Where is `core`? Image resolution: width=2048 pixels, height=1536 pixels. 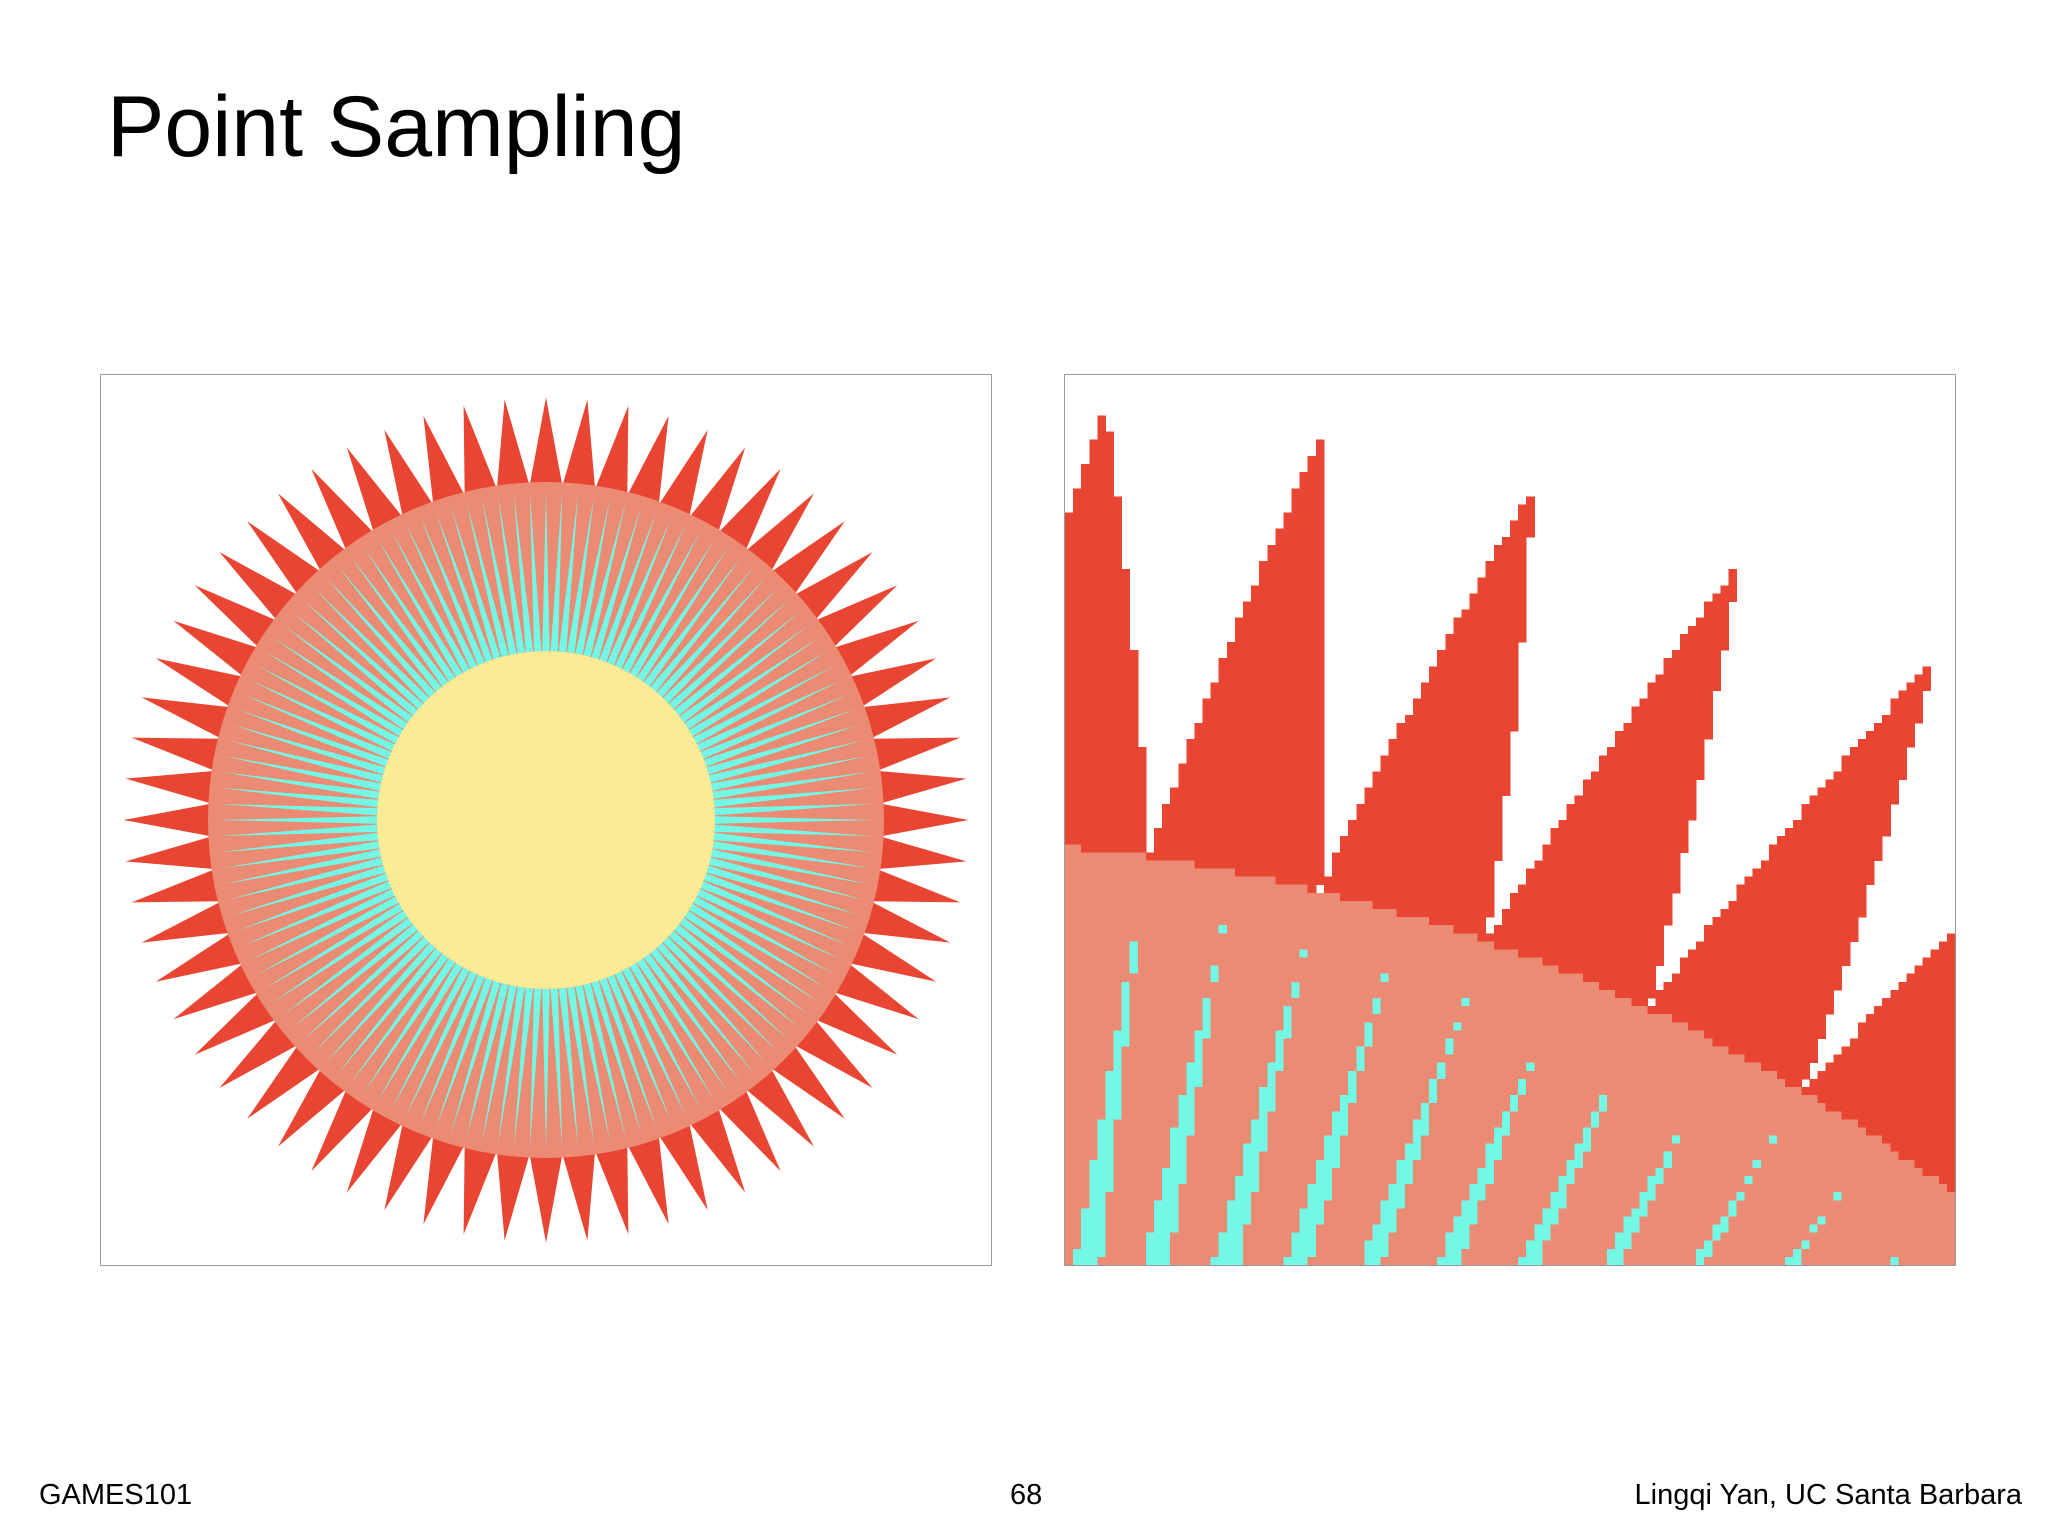
core is located at coordinates (546, 820).